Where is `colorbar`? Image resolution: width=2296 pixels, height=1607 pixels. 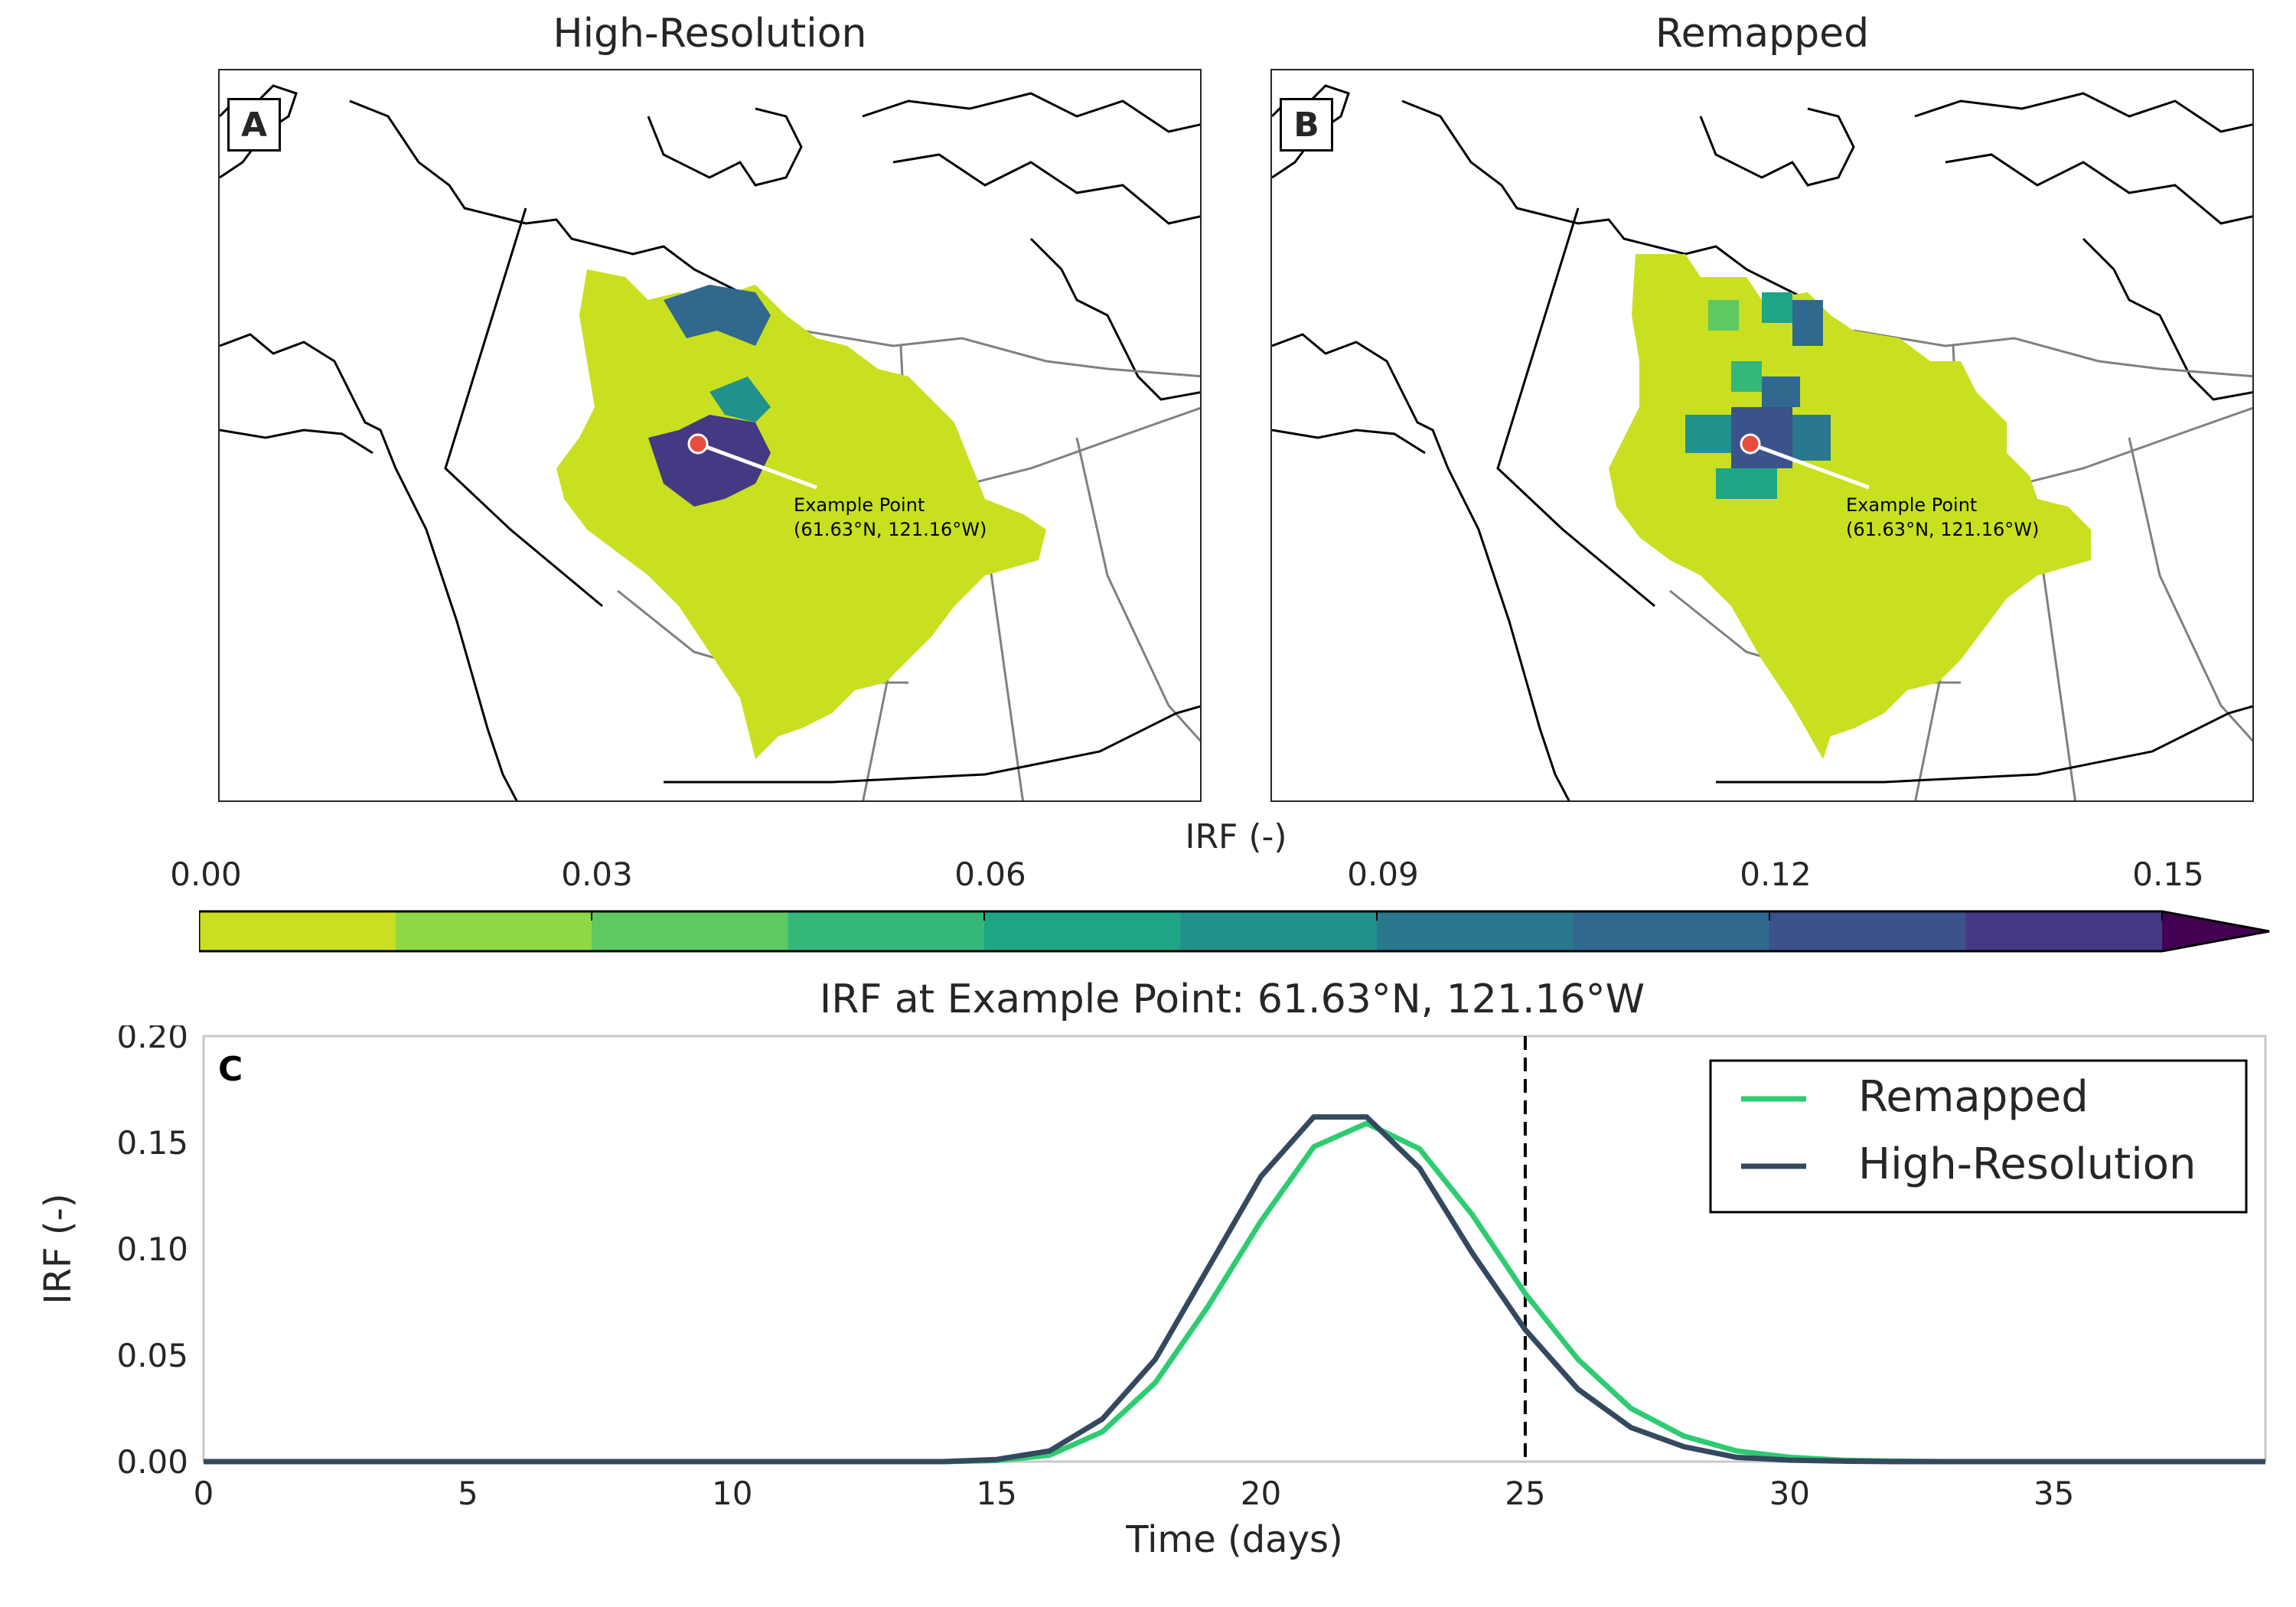
colorbar is located at coordinates (1234, 931).